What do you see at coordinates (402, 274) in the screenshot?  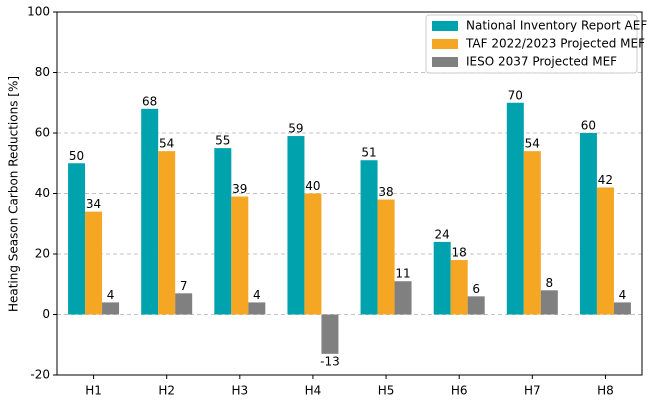 I see `value-label: 11` at bounding box center [402, 274].